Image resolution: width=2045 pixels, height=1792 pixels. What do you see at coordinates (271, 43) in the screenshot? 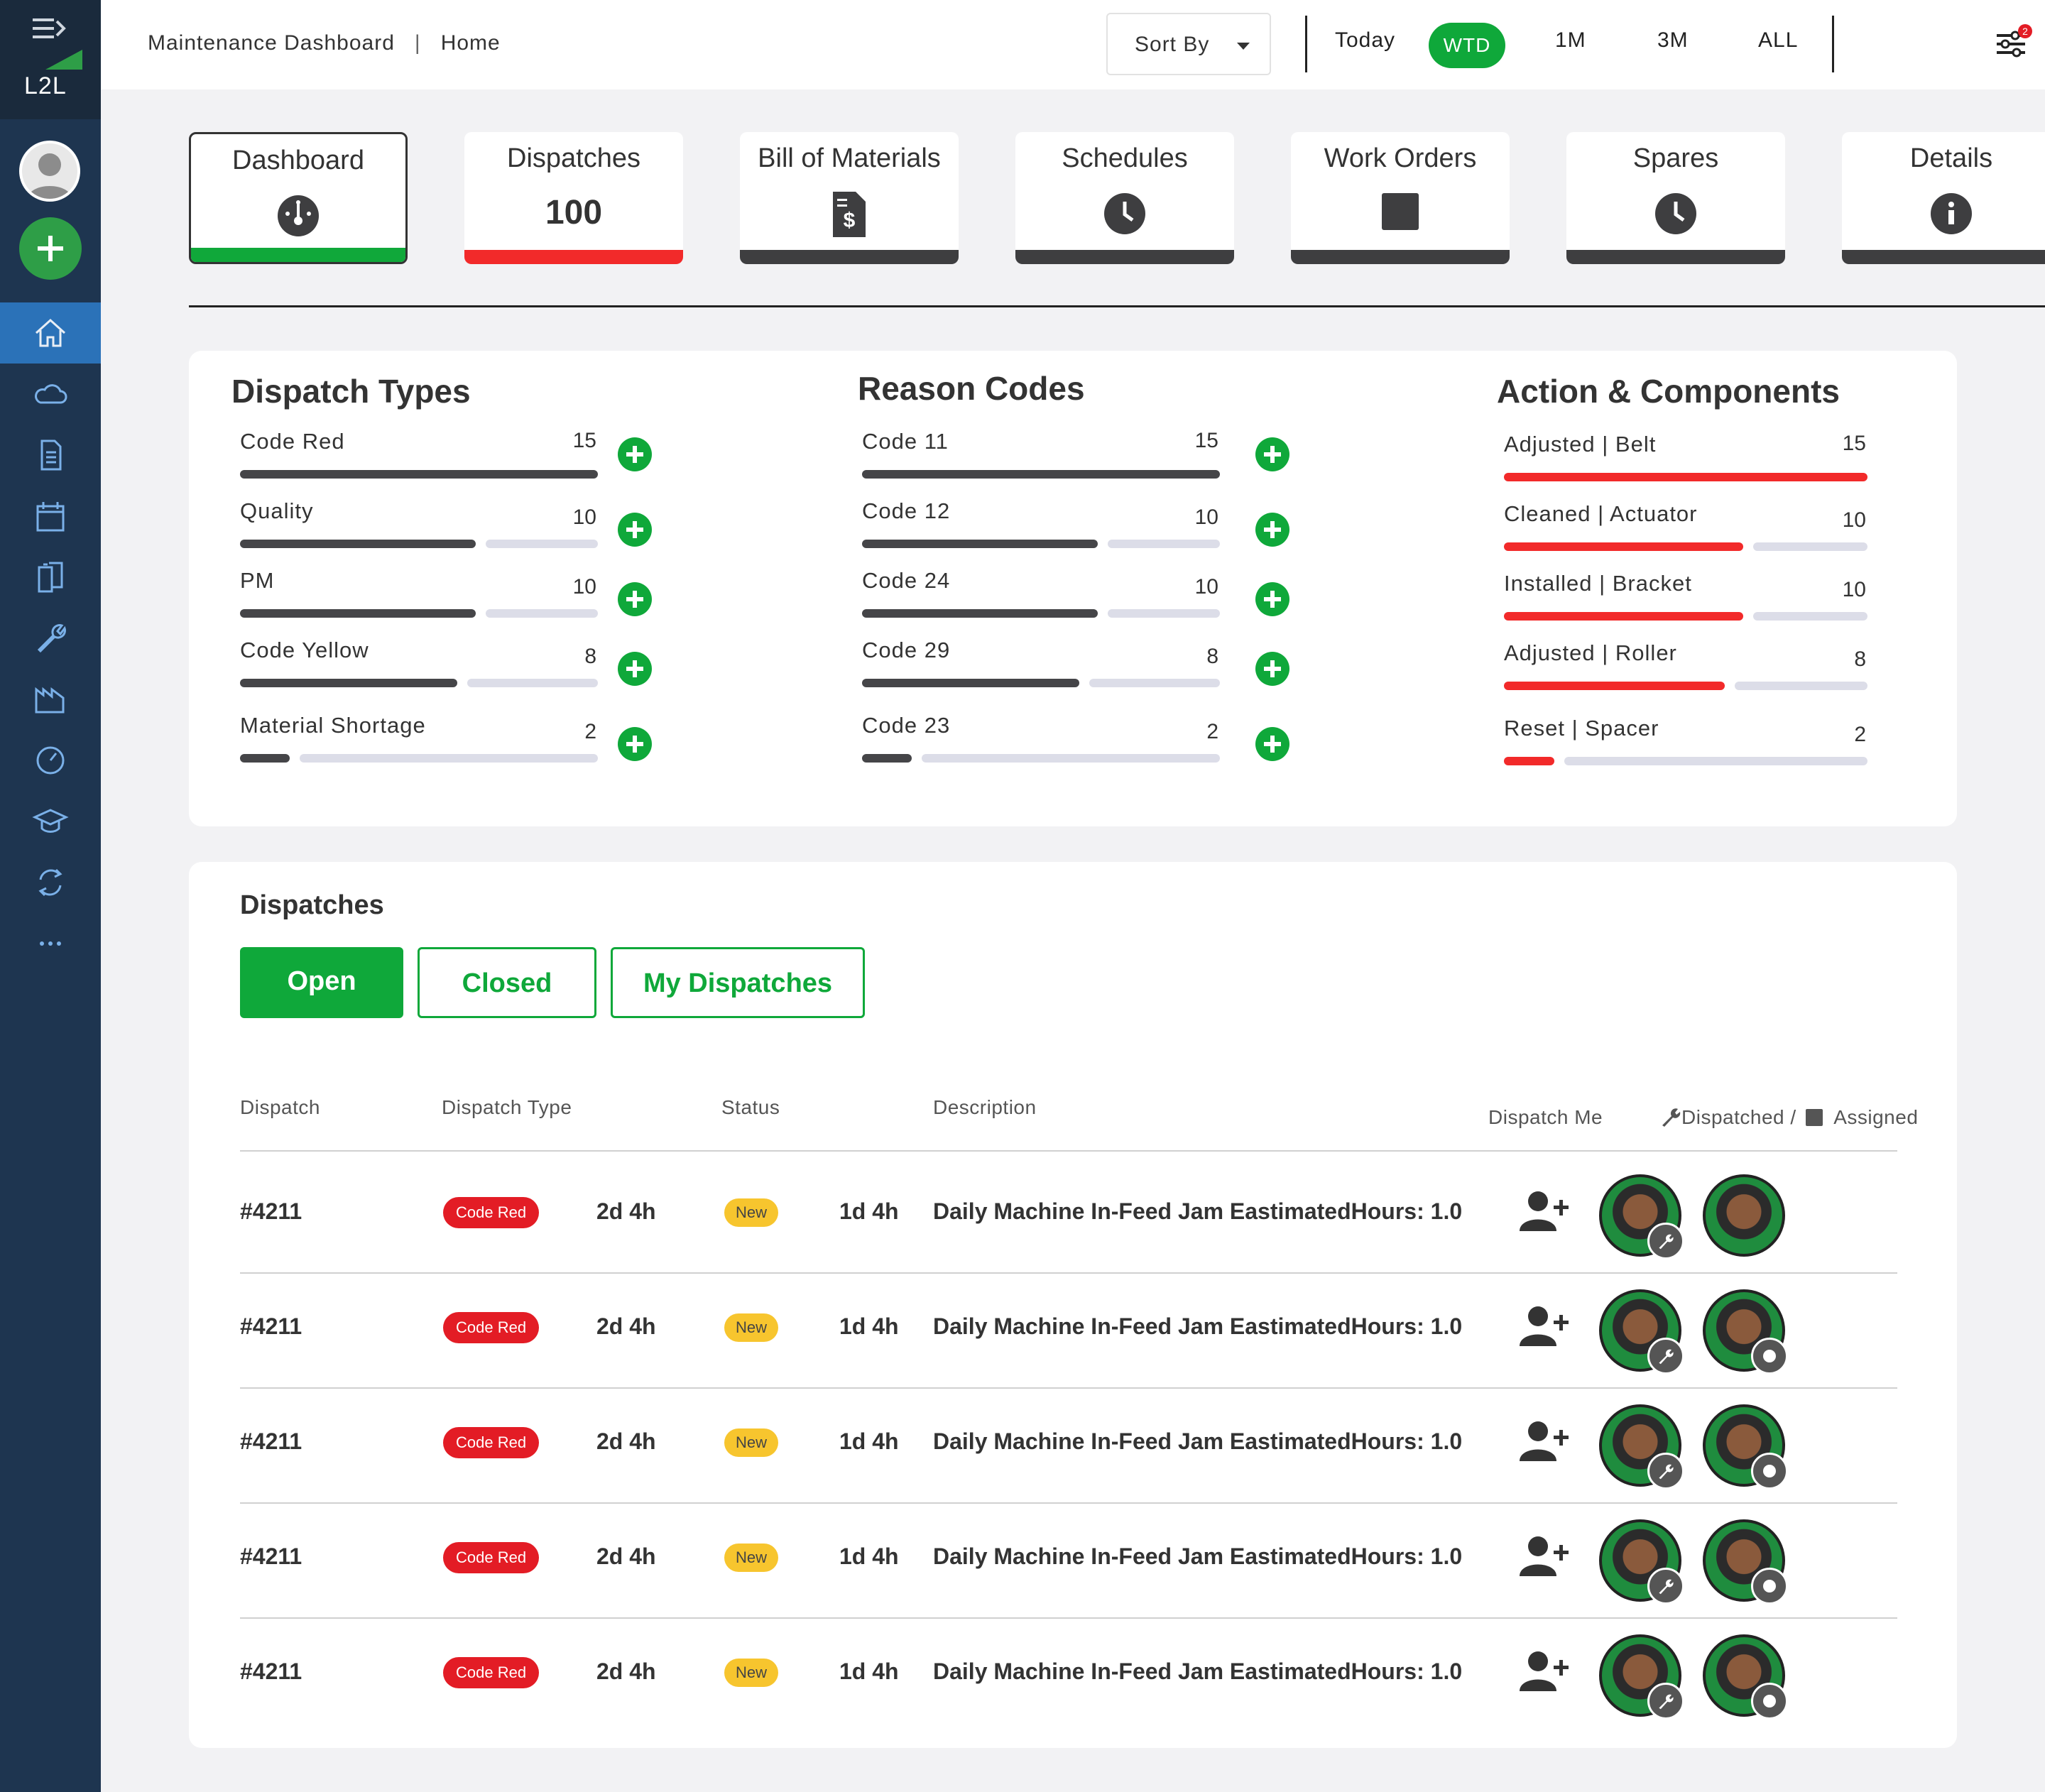
I see `breadcrumb-app: Maintenance Dashboard` at bounding box center [271, 43].